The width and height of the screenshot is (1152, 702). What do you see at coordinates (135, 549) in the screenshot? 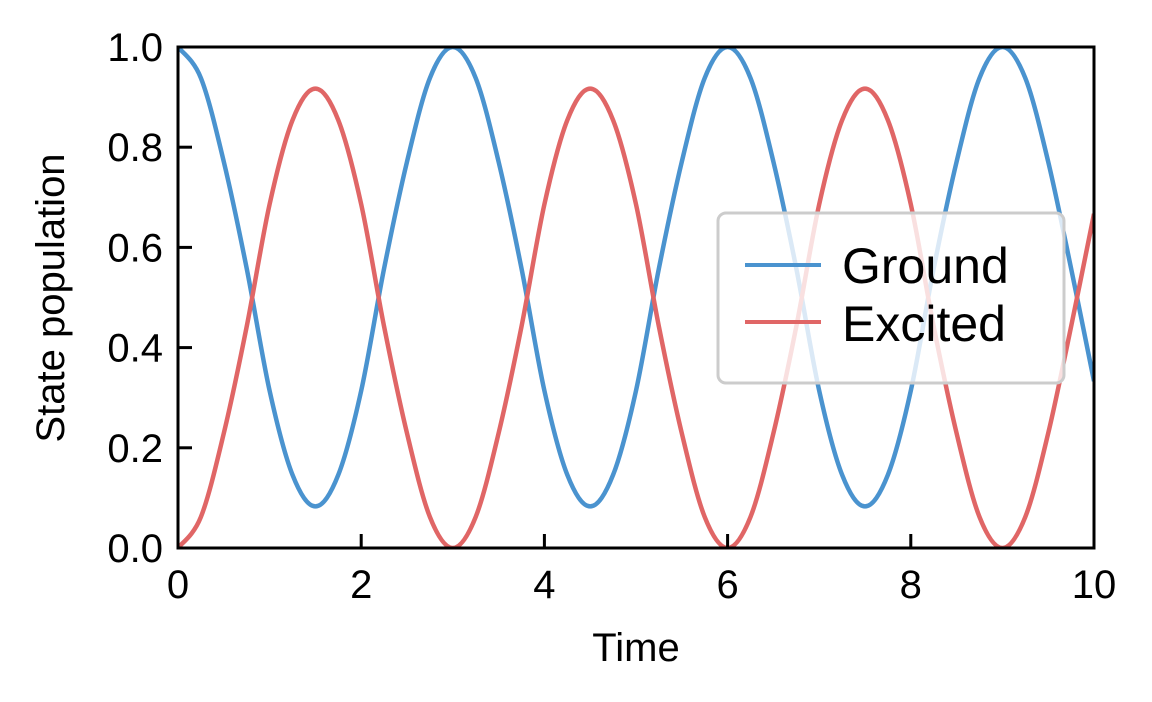
I see `y-tick-label: 0.0` at bounding box center [135, 549].